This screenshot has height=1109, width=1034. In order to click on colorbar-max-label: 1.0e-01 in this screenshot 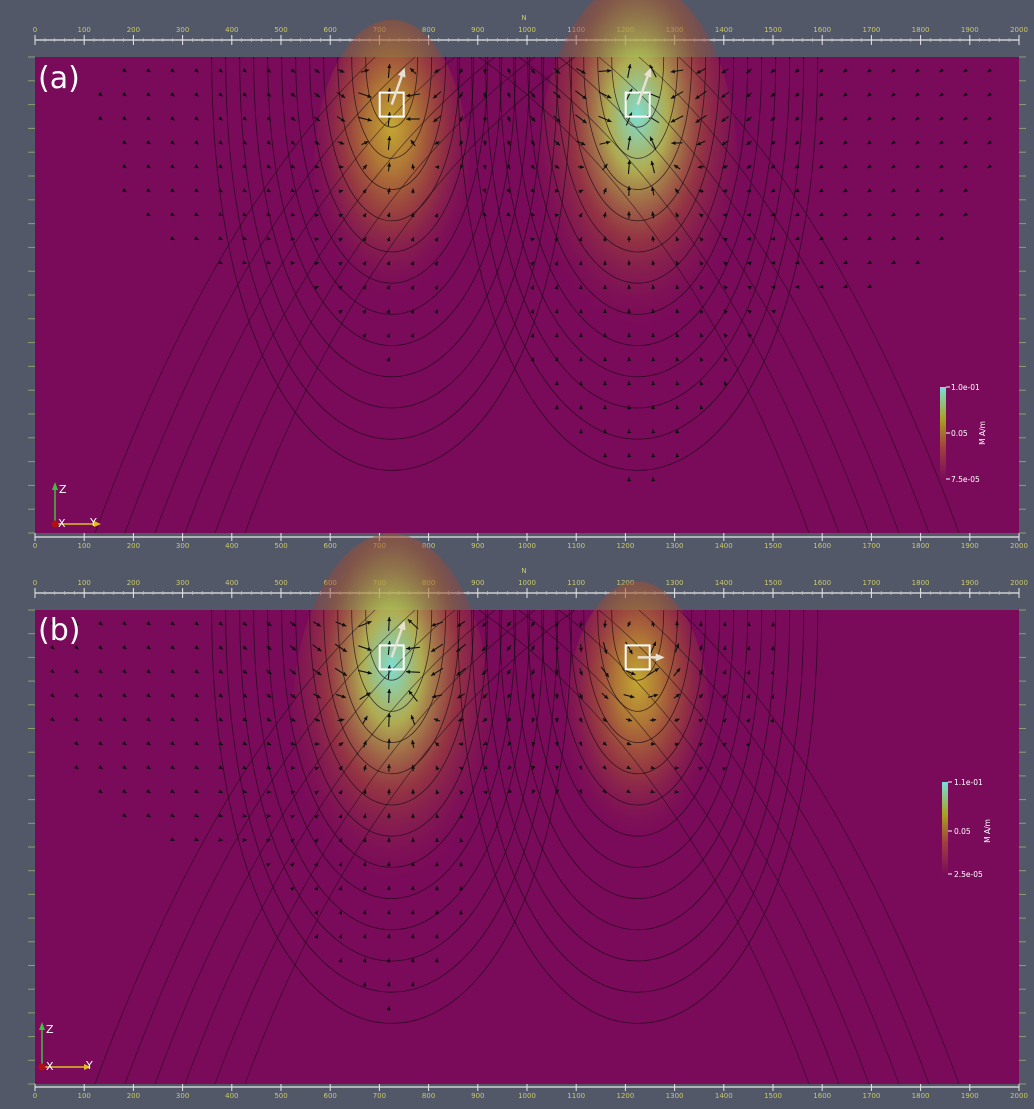, I will do `click(965, 387)`.